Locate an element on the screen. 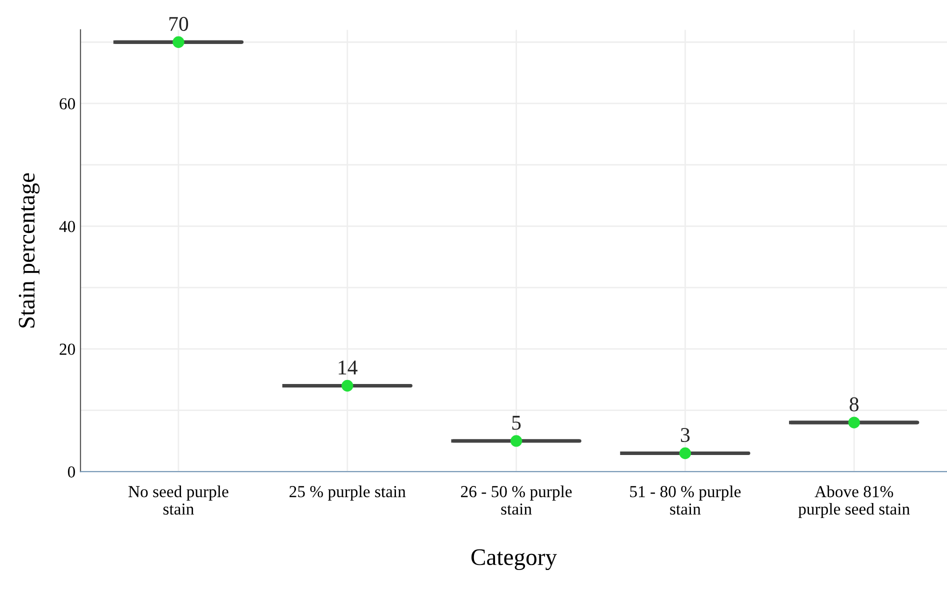 The image size is (947, 597). x-tick-label: No seed purple stain is located at coordinates (178, 500).